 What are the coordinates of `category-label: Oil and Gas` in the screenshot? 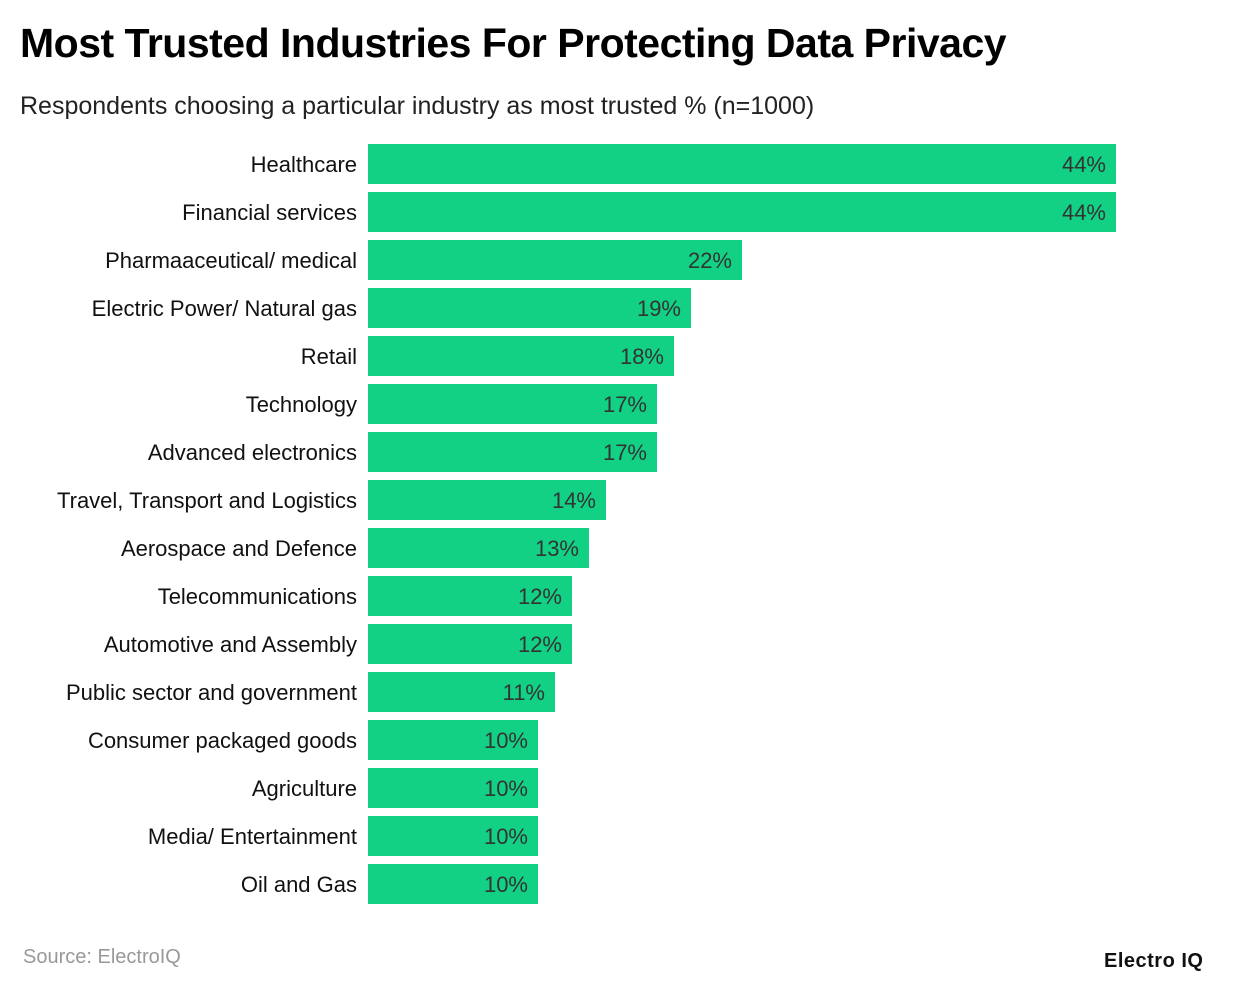 It's located at (299, 884).